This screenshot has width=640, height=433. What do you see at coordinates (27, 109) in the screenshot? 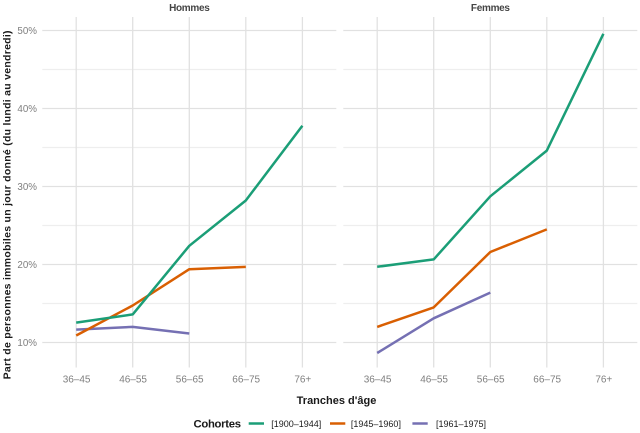
I see `svg-text: 40%` at bounding box center [27, 109].